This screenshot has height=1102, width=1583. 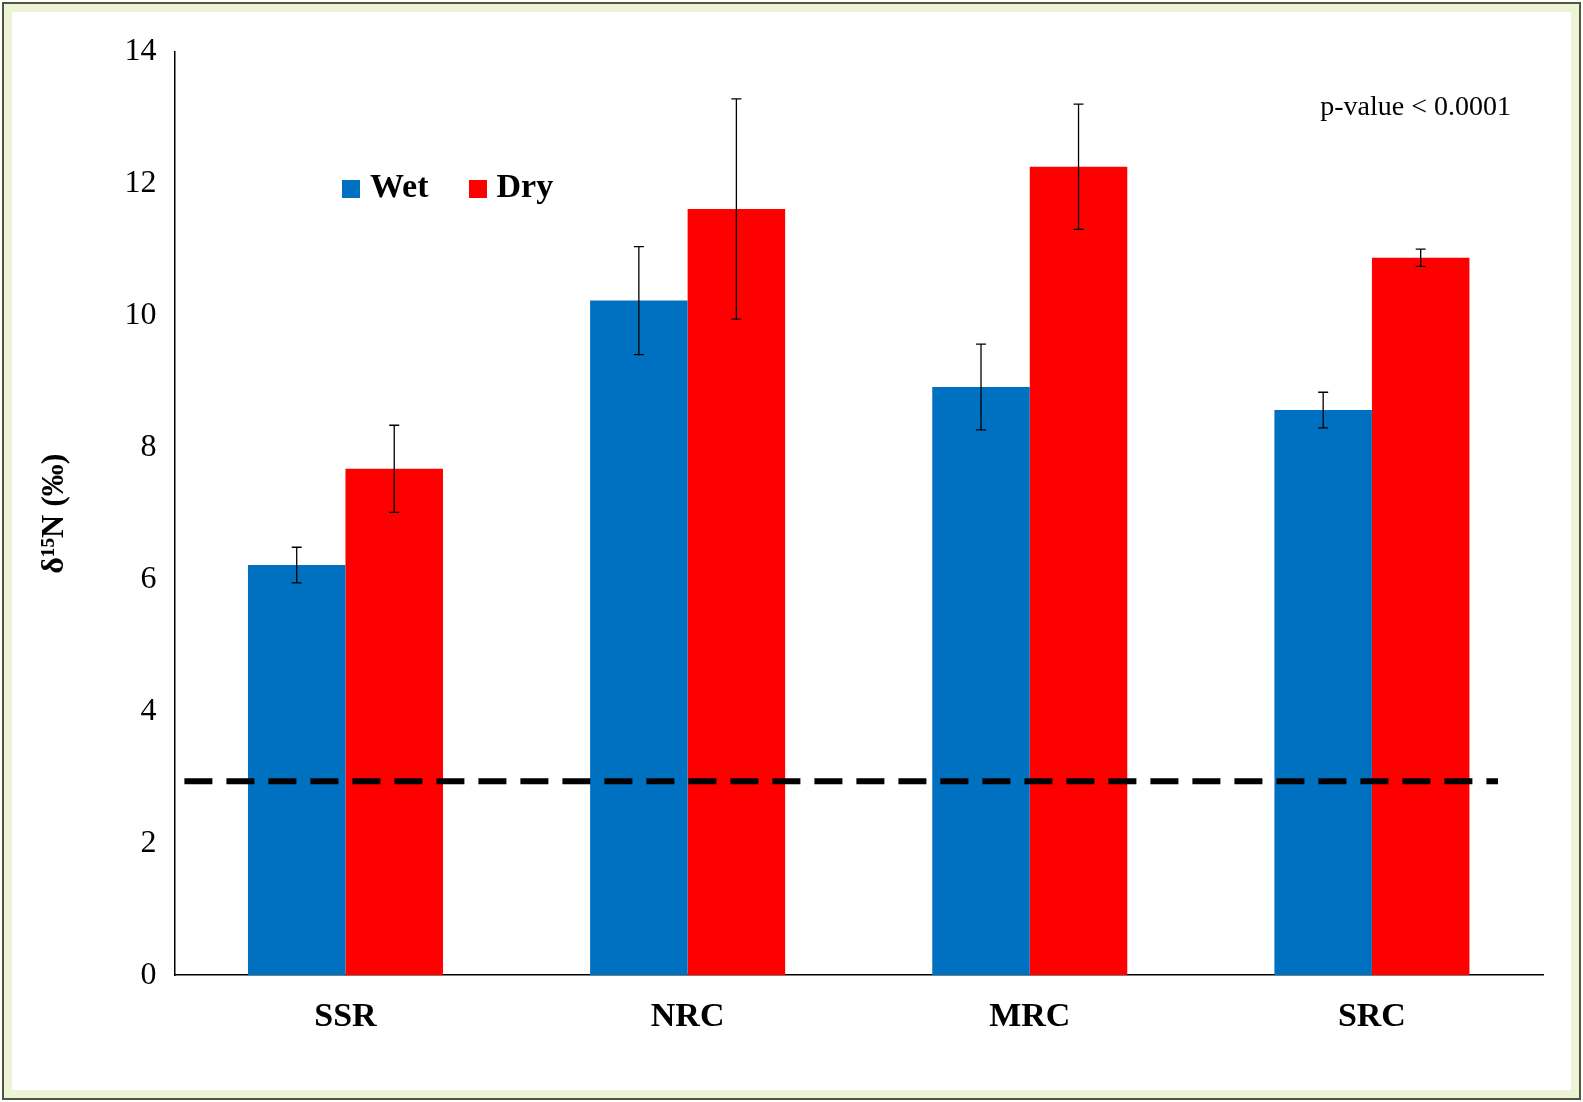 I want to click on y-tick-label: 0, so click(x=148, y=972).